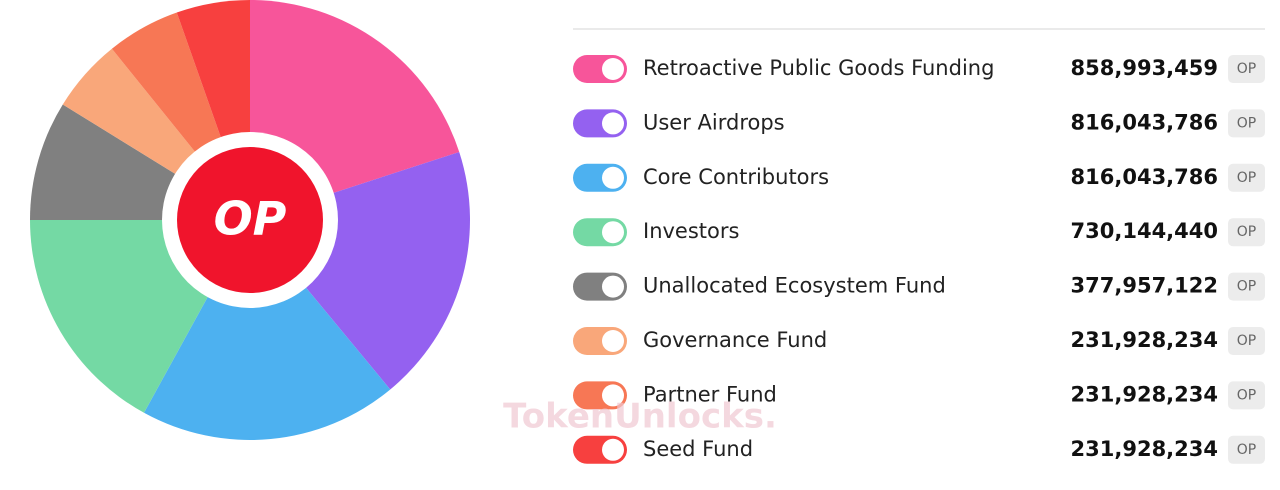 The image size is (1280, 490). I want to click on value-label: 858,993,459, so click(1144, 68).